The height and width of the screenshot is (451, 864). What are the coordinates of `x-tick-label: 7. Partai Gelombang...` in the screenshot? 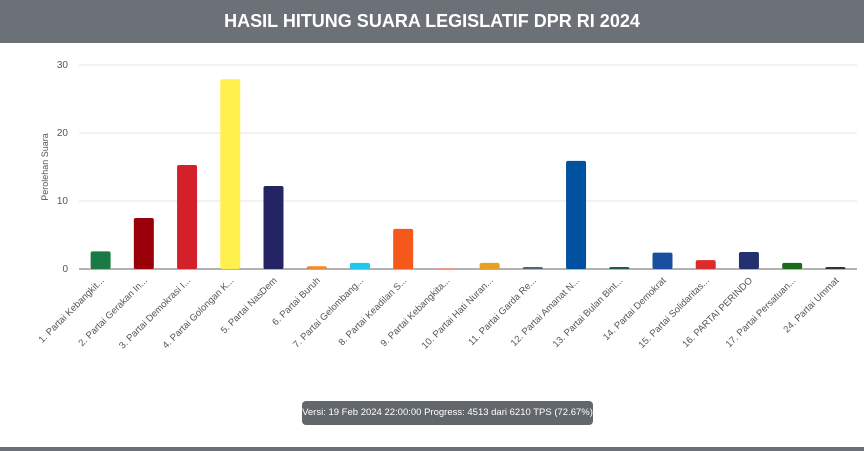 It's located at (328, 312).